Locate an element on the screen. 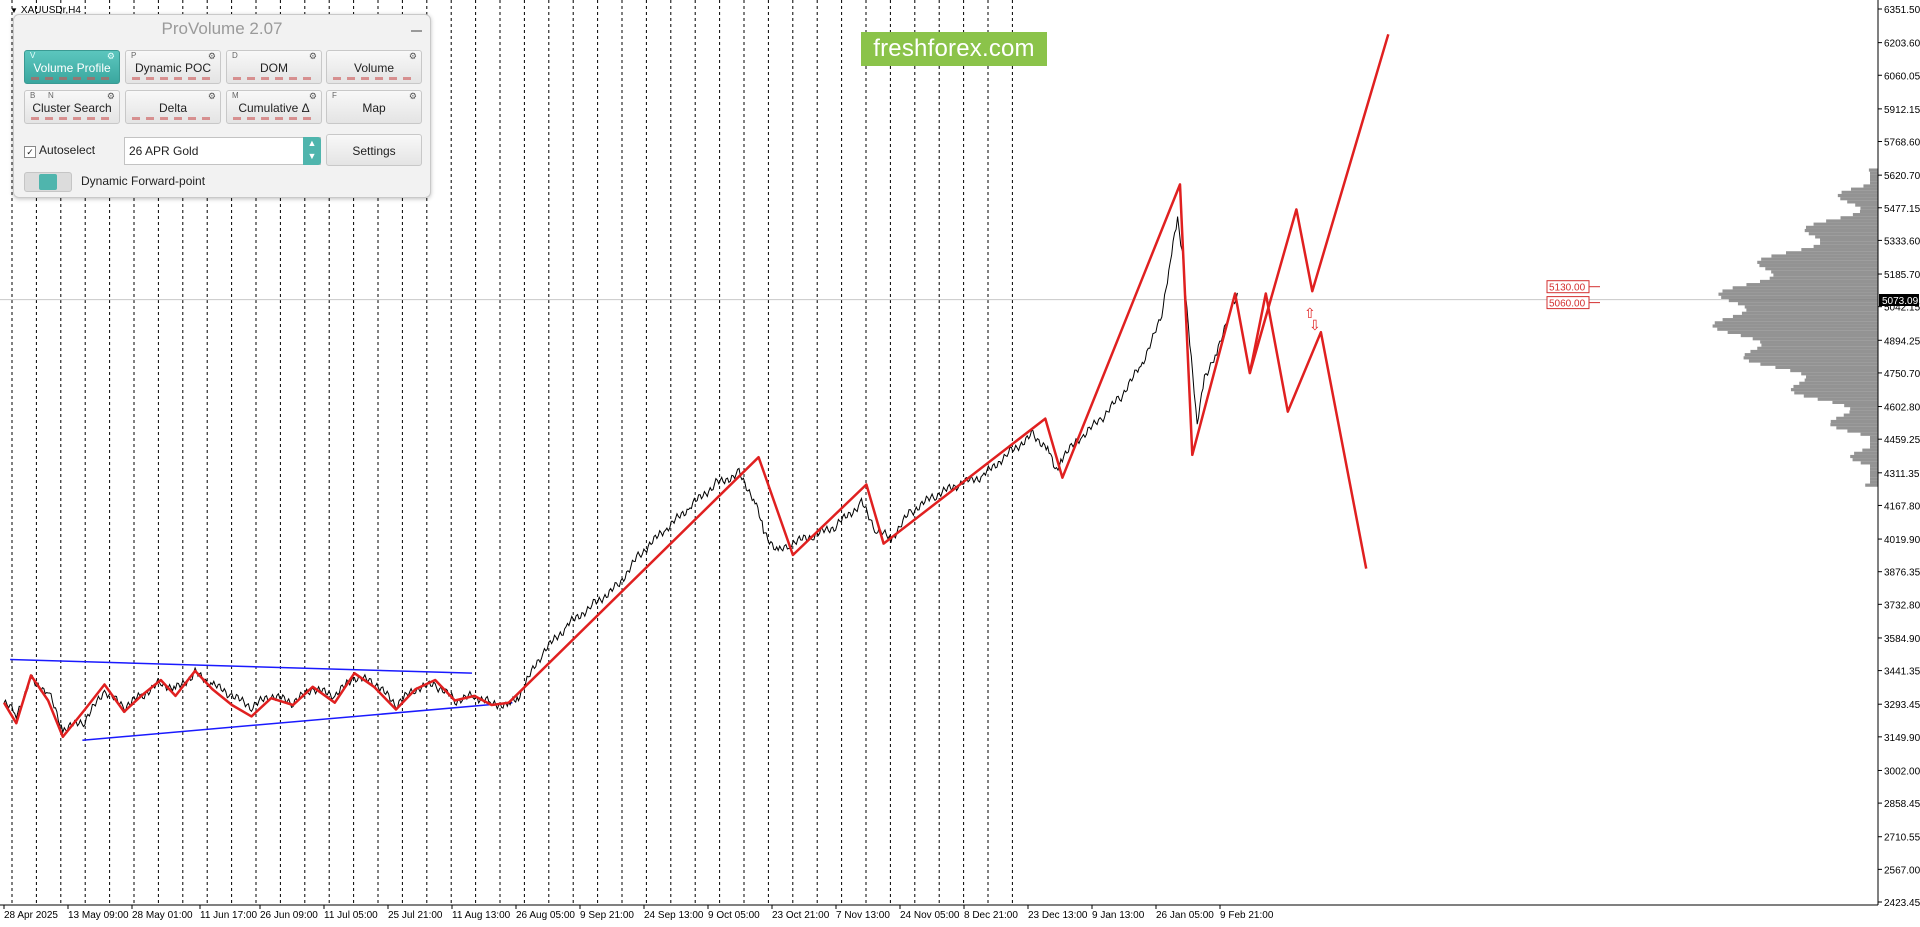  time-tick-label: 25 Jul 21:00 is located at coordinates (415, 915).